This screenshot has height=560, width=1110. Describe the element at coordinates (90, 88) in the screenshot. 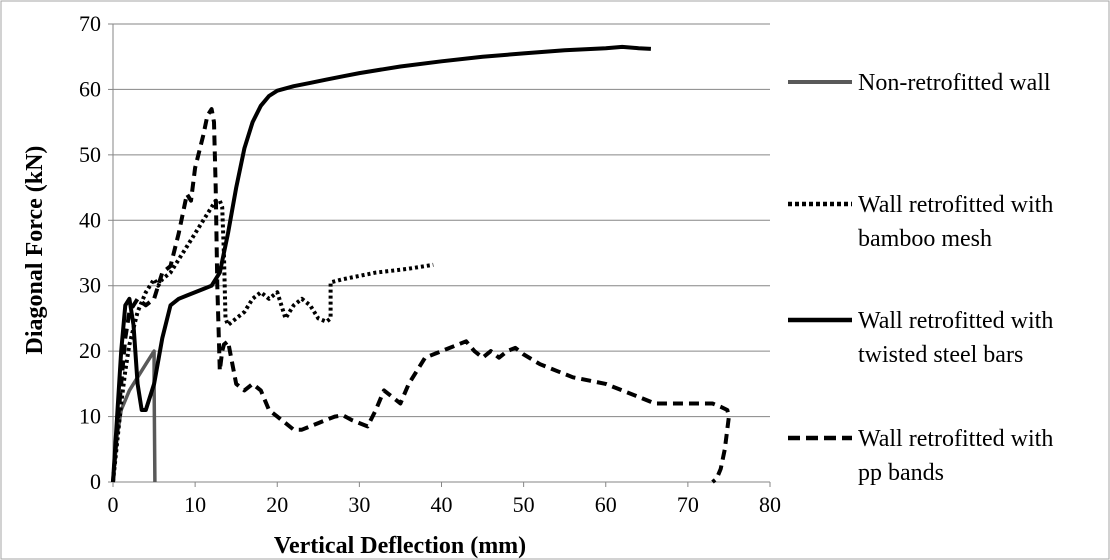

I see `y-tick-label: 60` at that location.